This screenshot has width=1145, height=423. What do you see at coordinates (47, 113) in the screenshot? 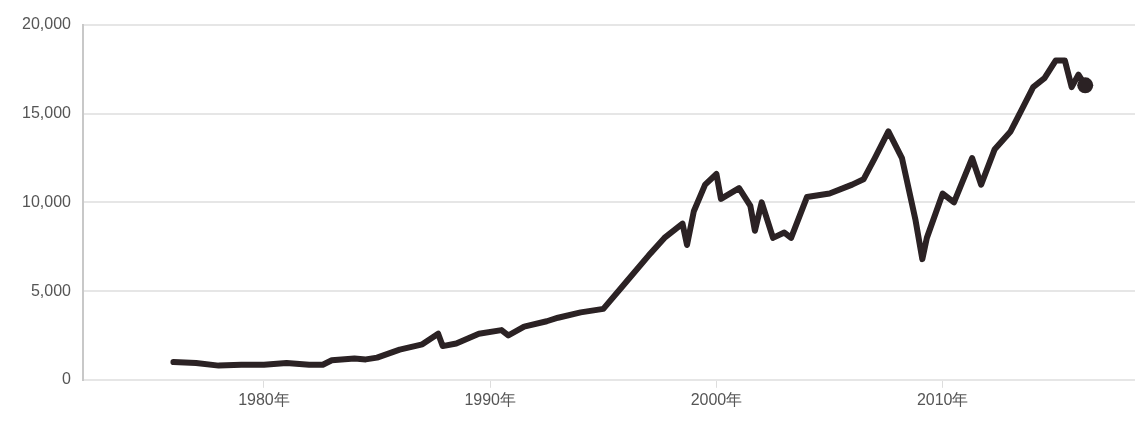
I see `y-tick-label: 15,000` at bounding box center [47, 113].